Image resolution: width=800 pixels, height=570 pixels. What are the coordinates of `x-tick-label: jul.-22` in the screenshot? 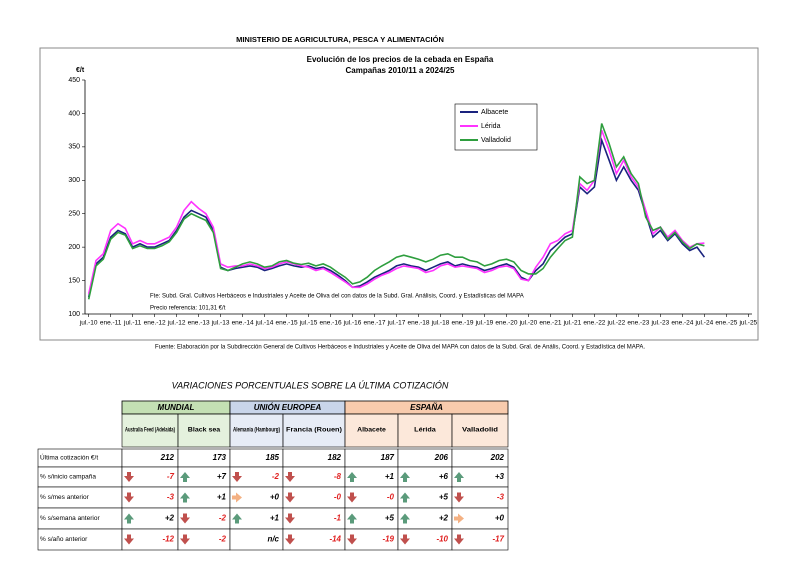 It's located at (616, 323).